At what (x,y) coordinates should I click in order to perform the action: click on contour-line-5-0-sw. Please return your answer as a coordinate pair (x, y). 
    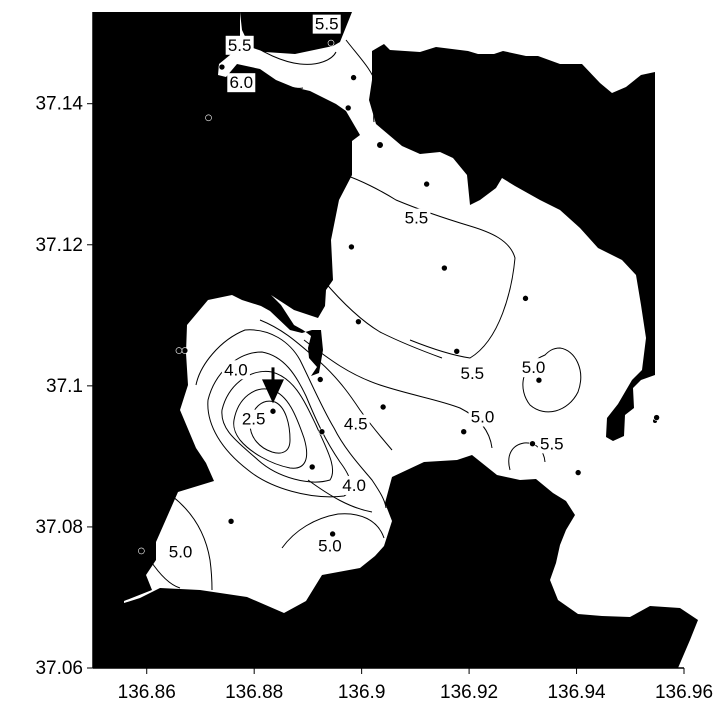
    Looking at the image, I should click on (192, 543).